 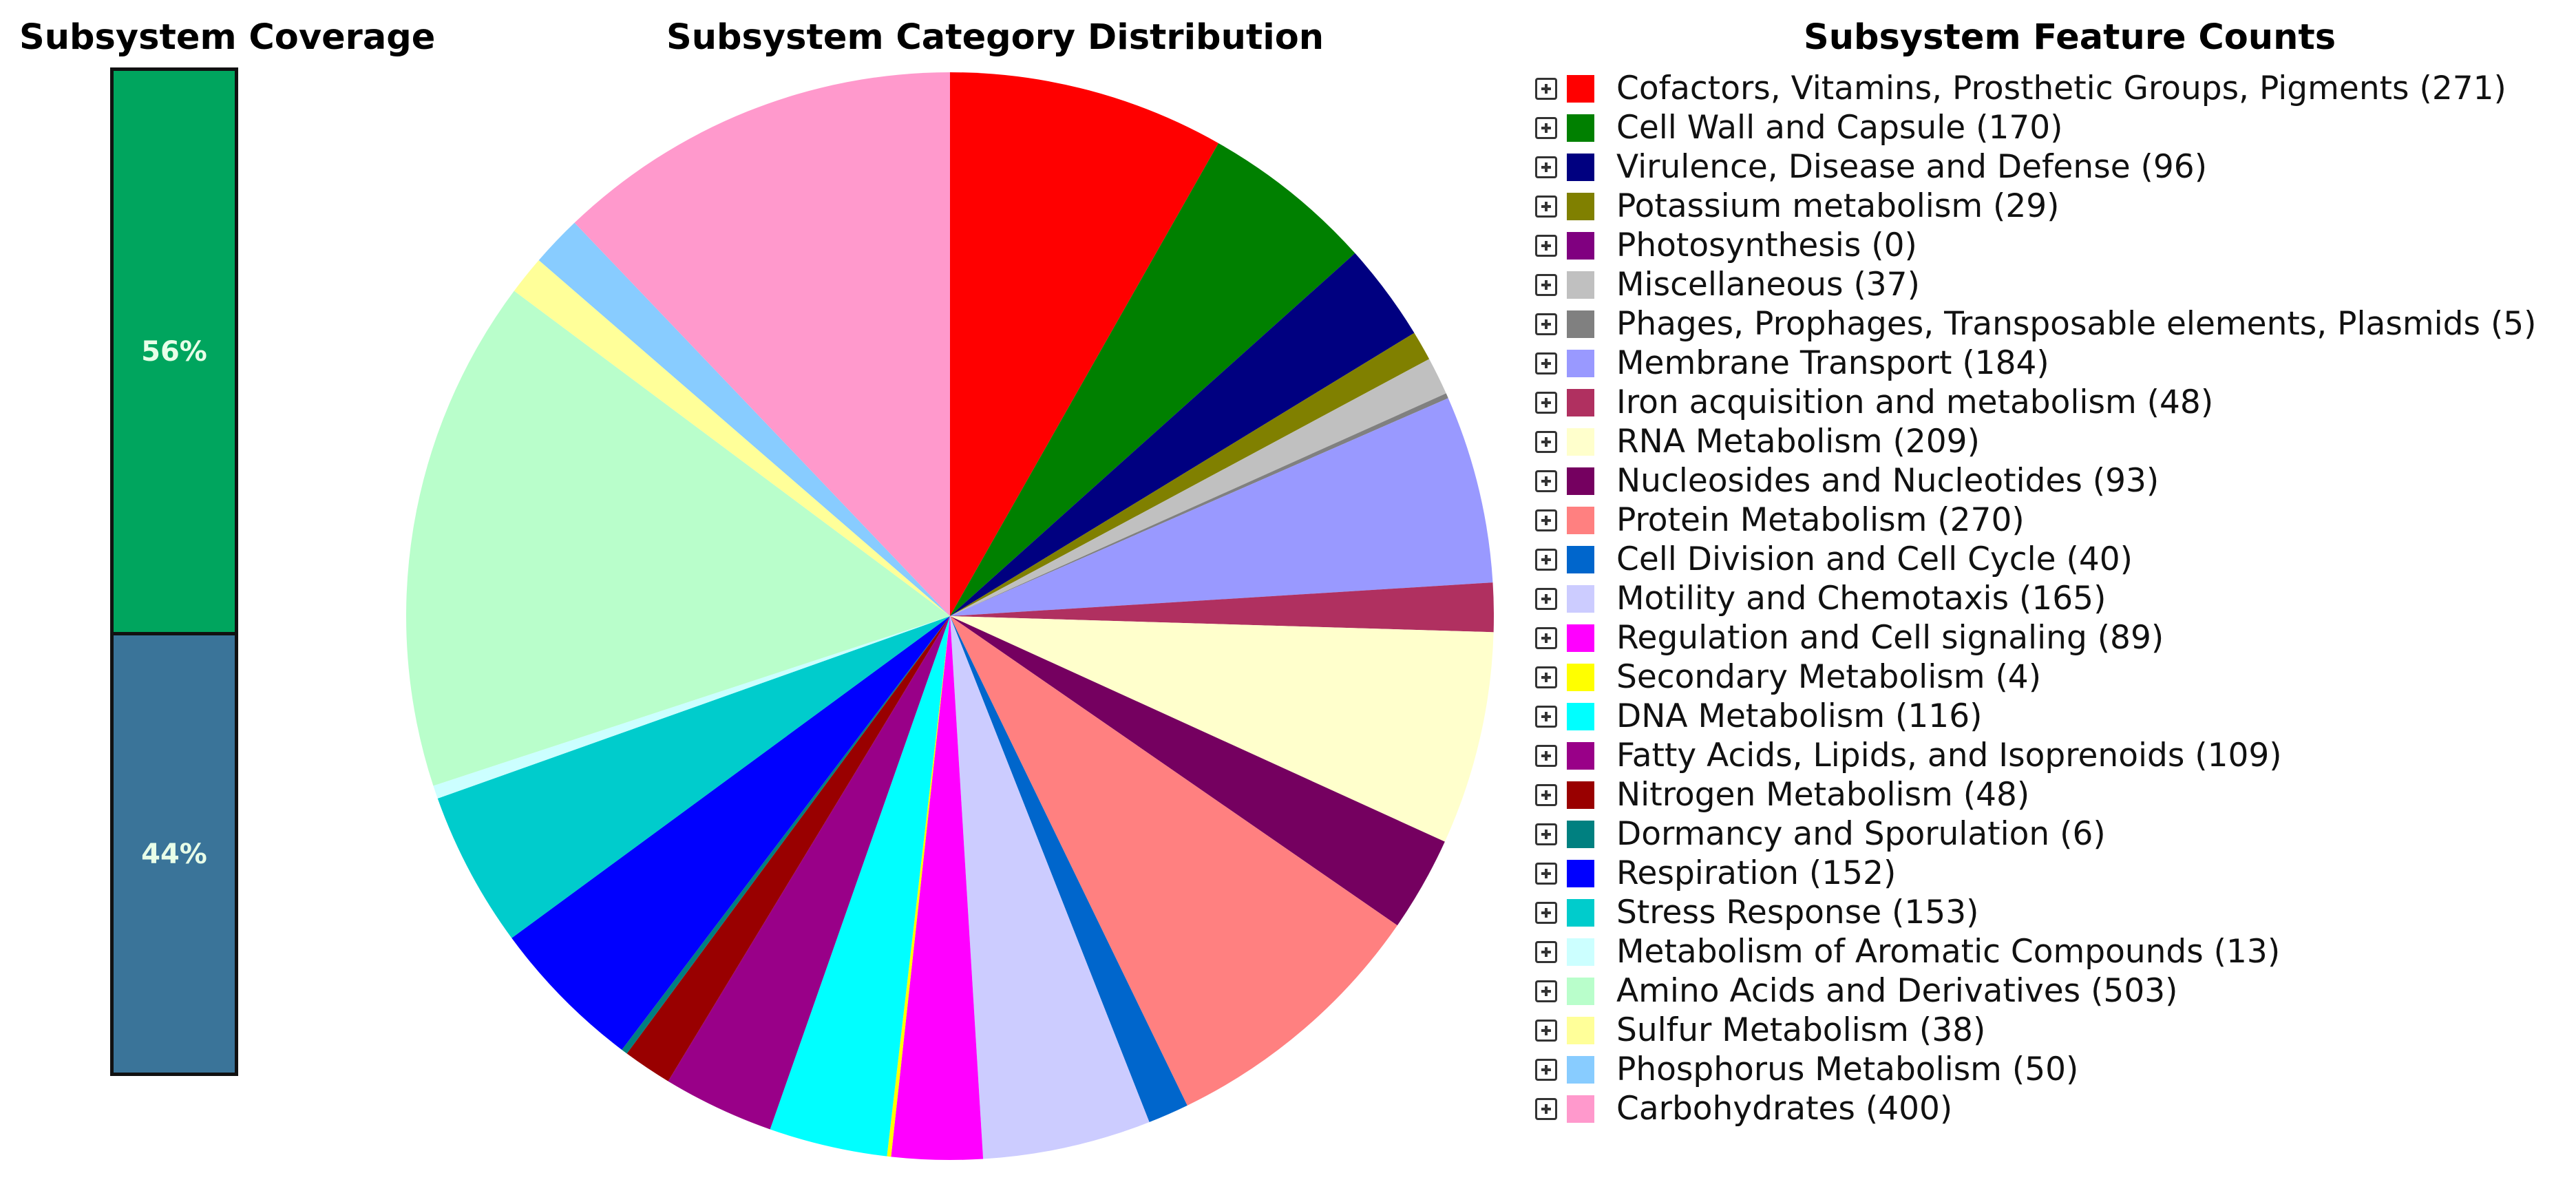 What do you see at coordinates (1798, 912) in the screenshot?
I see `legend-label: Stress Response (153)` at bounding box center [1798, 912].